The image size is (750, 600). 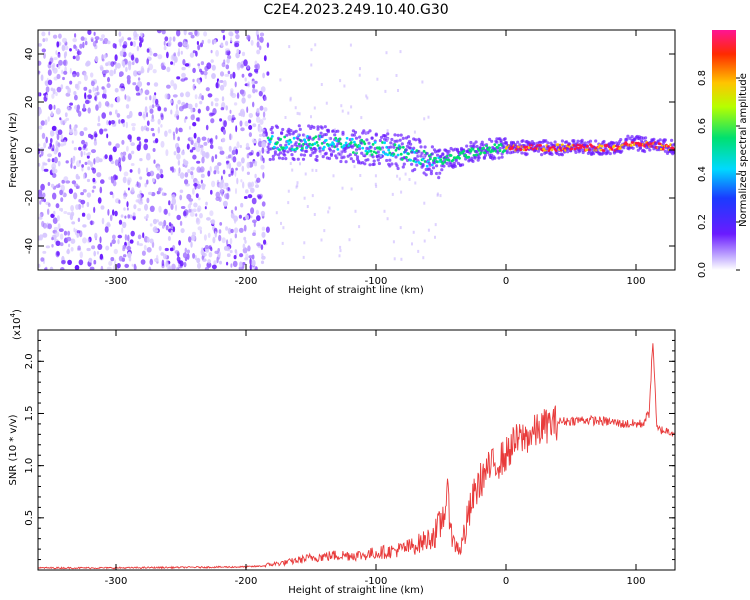 I want to click on y-tick-label: -20, so click(x=29, y=198).